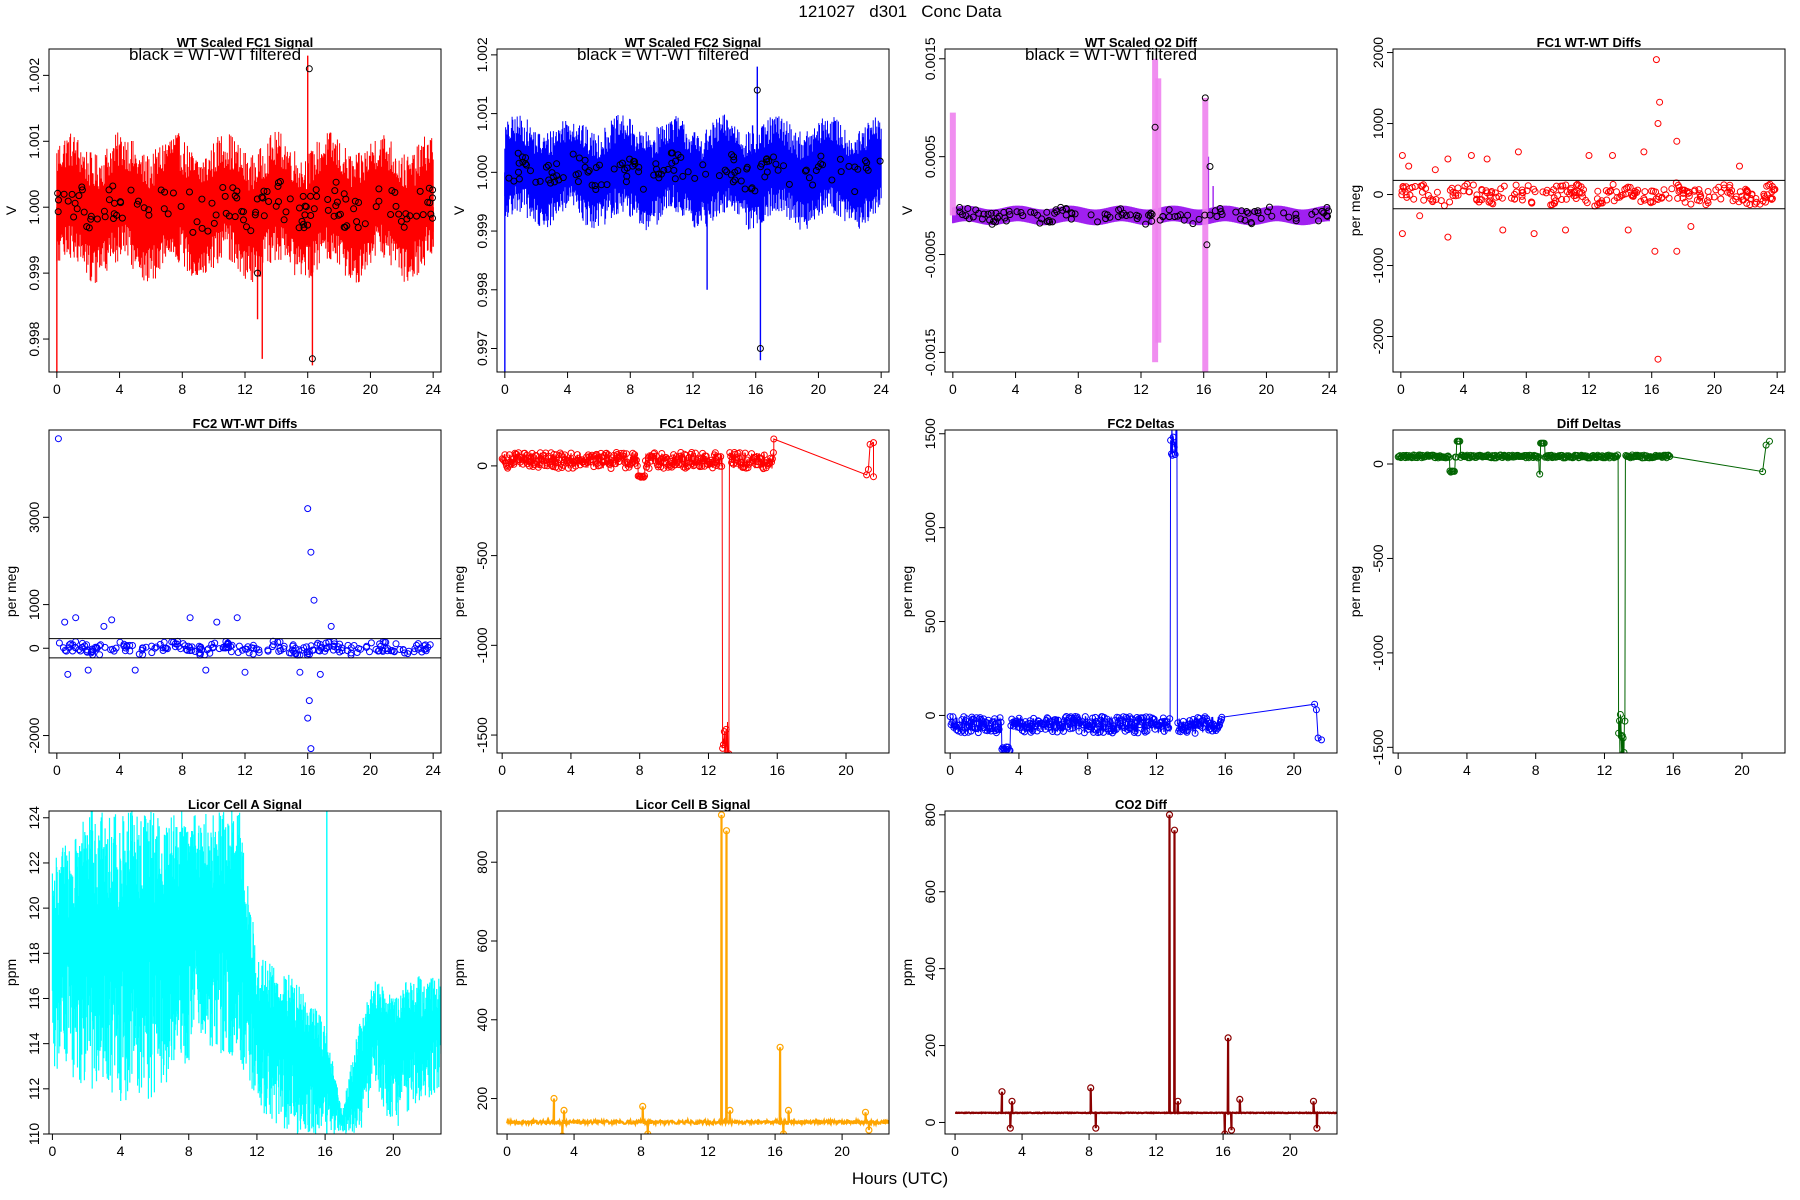 The width and height of the screenshot is (1800, 1200). Describe the element at coordinates (687, 594) in the screenshot. I see `plot-area-p6` at that location.